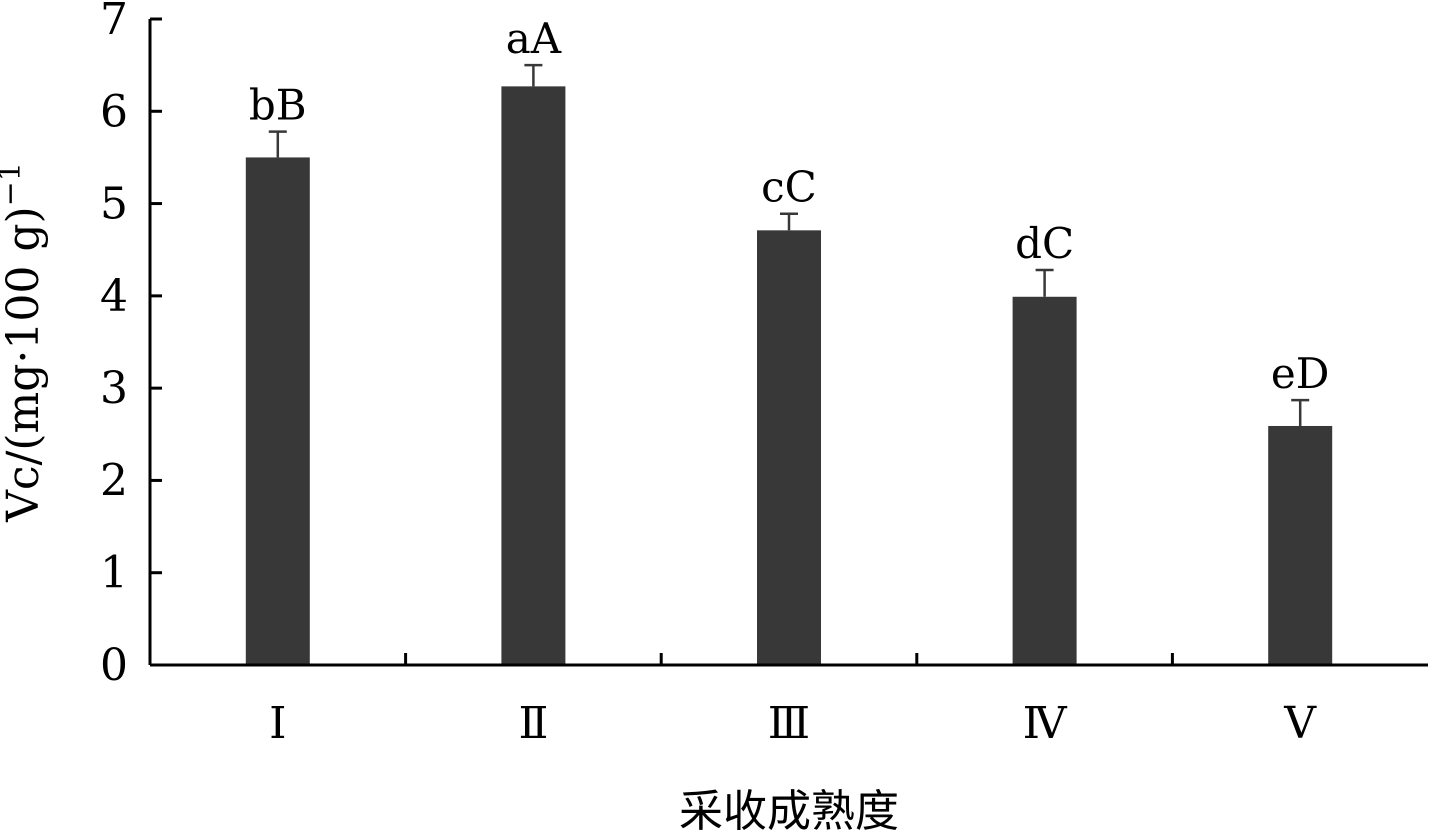 The height and width of the screenshot is (836, 1432). I want to click on x-tick-label: Ⅰ, so click(277, 723).